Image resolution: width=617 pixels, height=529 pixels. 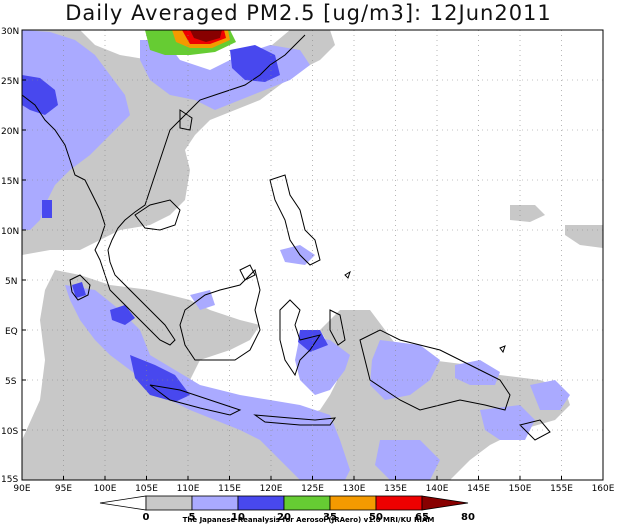 I want to click on lon-label: 105E, so click(x=146, y=489).